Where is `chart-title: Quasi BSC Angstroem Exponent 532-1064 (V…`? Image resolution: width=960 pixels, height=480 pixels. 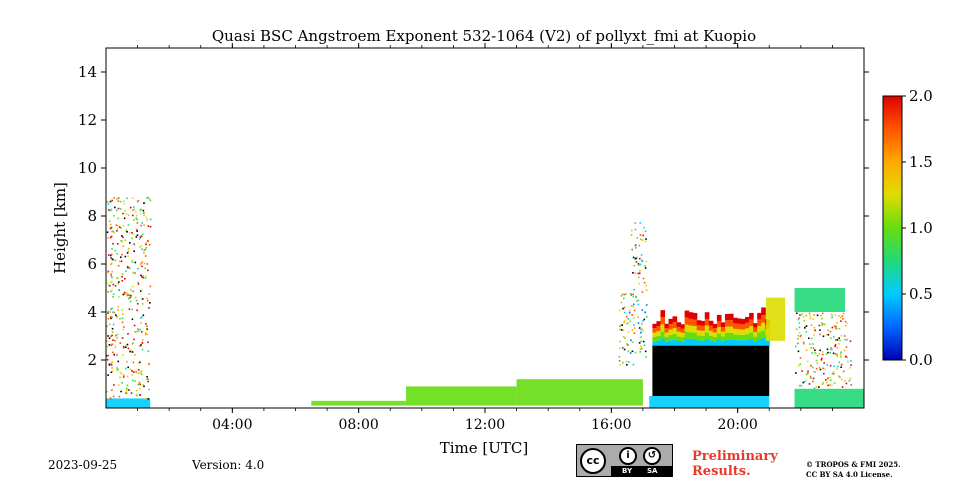 chart-title: Quasi BSC Angstroem Exponent 532-1064 (V… is located at coordinates (484, 36).